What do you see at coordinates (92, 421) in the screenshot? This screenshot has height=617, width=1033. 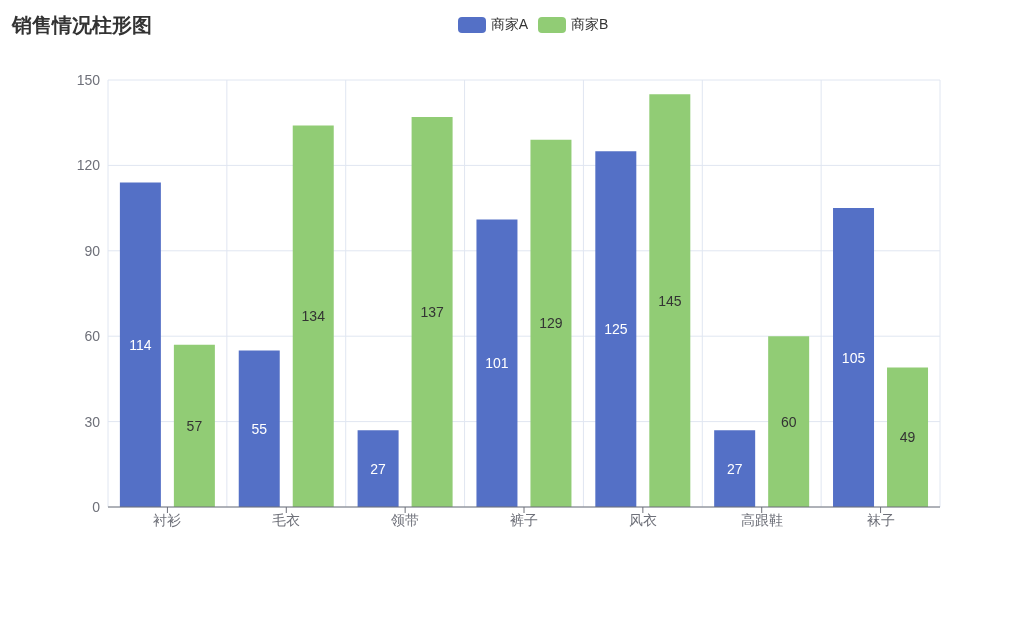 I see `y-tick-label: 30` at bounding box center [92, 421].